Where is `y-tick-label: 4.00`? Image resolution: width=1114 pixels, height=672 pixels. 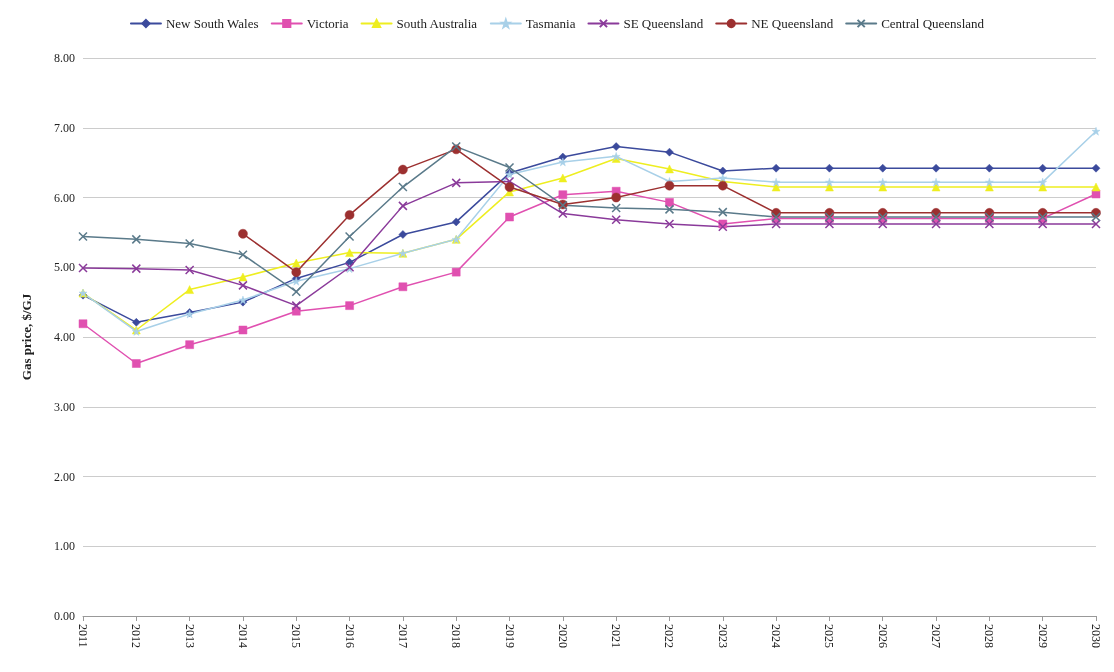
y-tick-label: 4.00 is located at coordinates (64, 337).